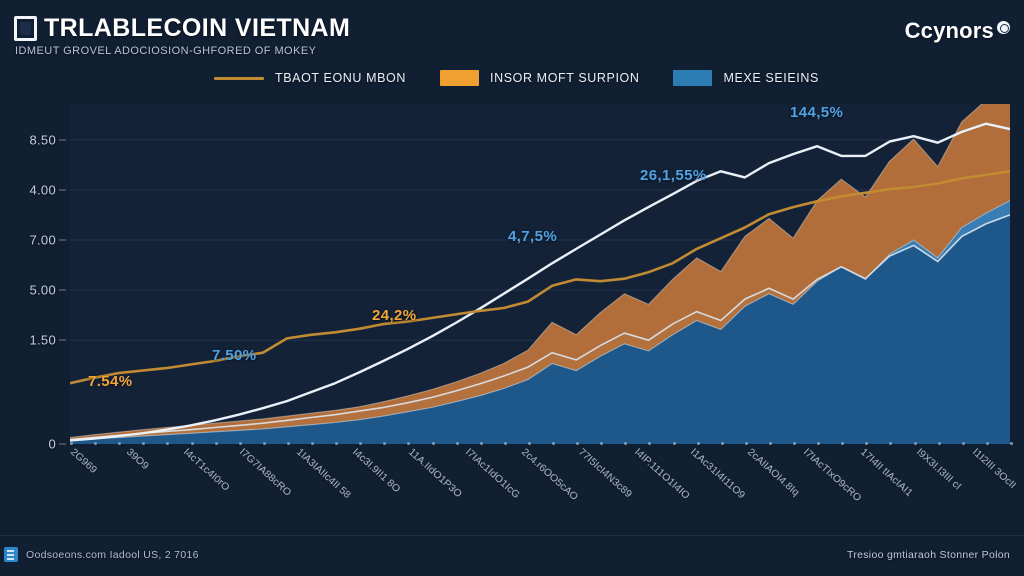  Describe the element at coordinates (817, 112) in the screenshot. I see `data-annotation-5: 144,5%` at that location.